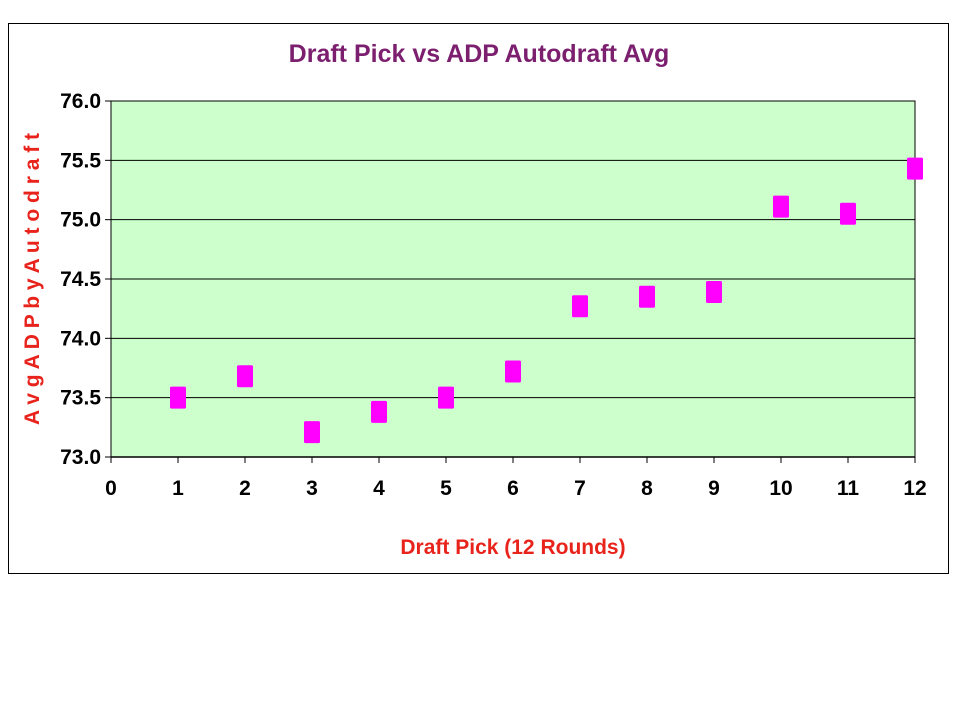 The height and width of the screenshot is (720, 960). I want to click on x-tick-label-1: 1, so click(178, 488).